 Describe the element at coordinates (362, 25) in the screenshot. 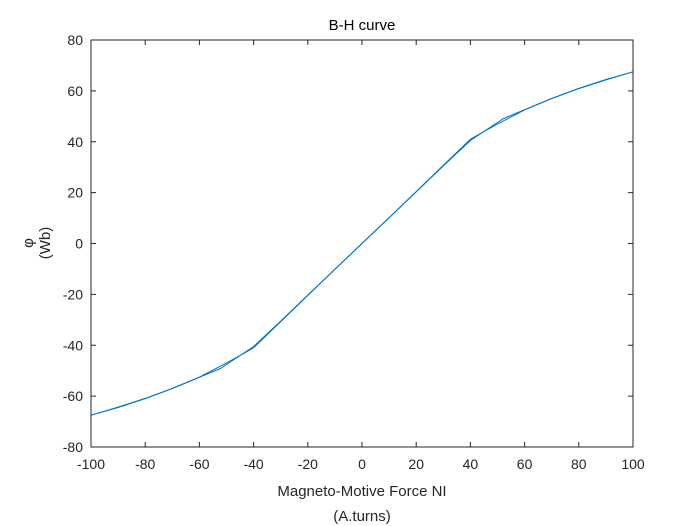

I see `chart-title: B-H curve` at that location.